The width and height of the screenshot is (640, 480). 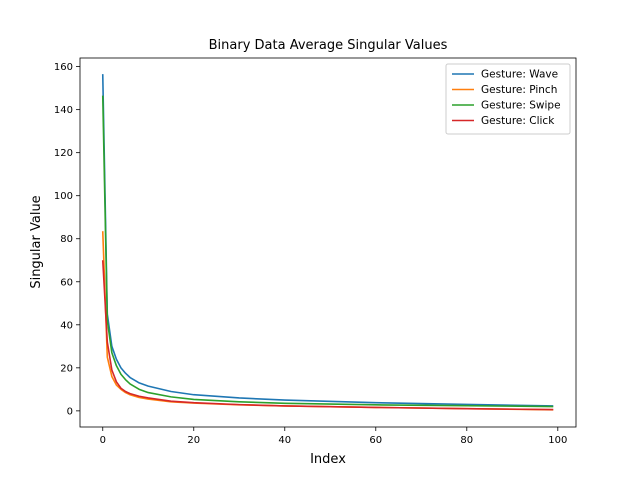 I want to click on y-tick-label: 100, so click(x=63, y=196).